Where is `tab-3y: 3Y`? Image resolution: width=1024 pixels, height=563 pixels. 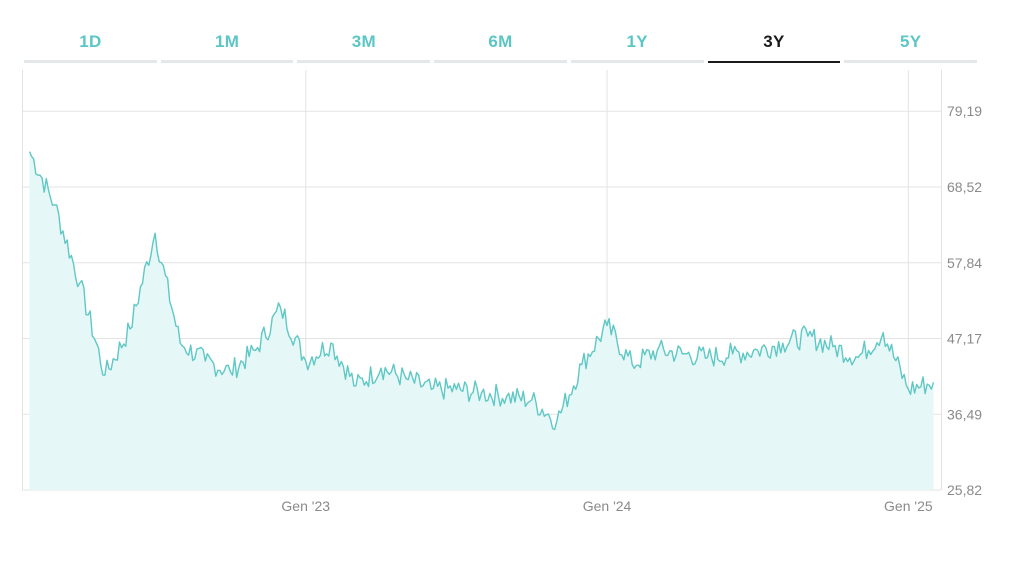
tab-3y: 3Y is located at coordinates (774, 44).